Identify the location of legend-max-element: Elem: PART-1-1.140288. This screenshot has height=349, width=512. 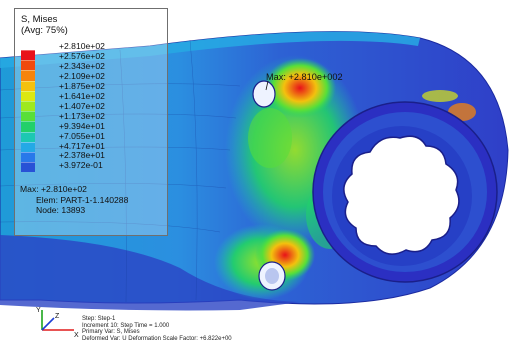
(82, 199).